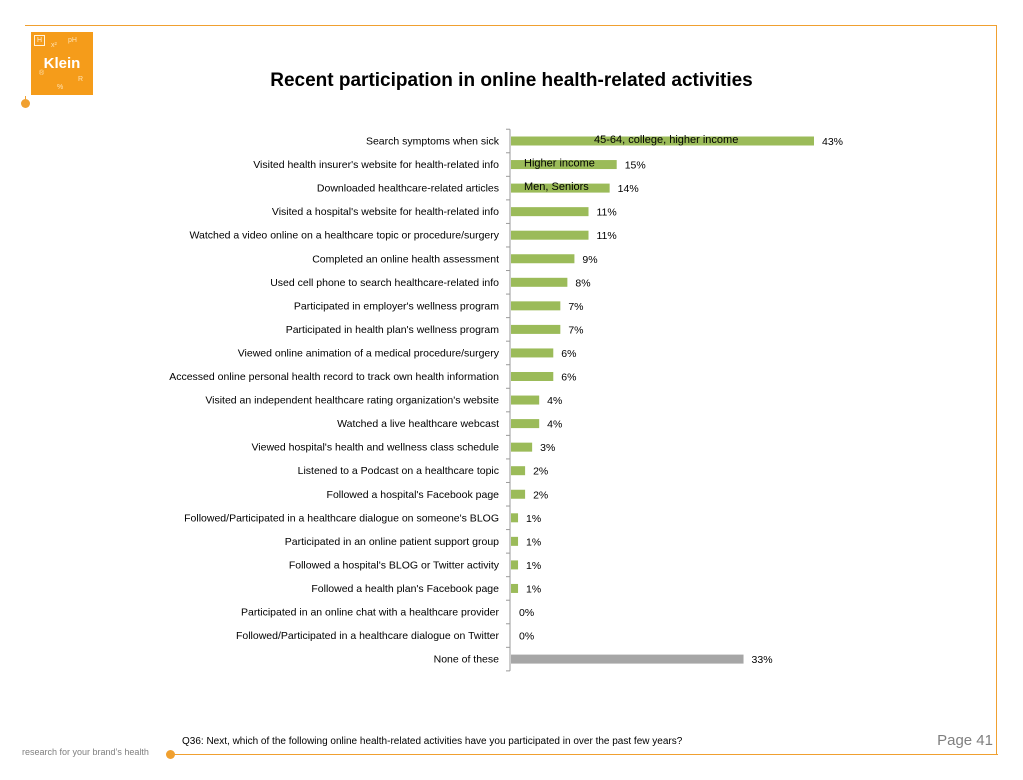 The image size is (1023, 780). I want to click on bar-annotation: 45-64, college, higher income, so click(666, 140).